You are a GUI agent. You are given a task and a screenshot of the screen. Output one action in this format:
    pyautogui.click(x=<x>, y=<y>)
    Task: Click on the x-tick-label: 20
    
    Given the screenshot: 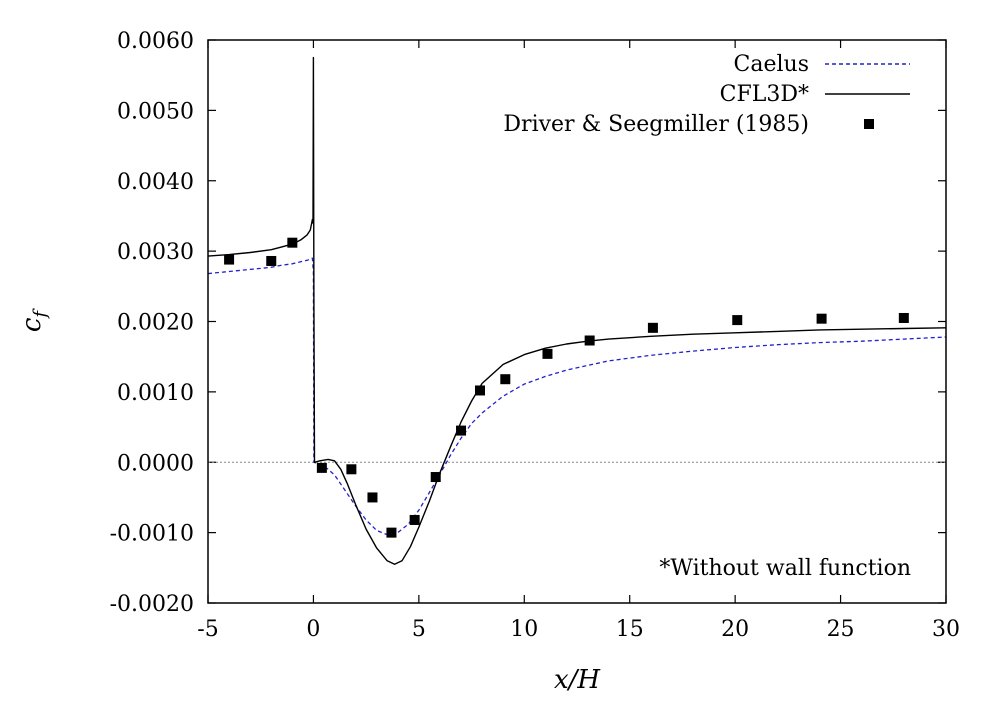 What is the action you would take?
    pyautogui.click(x=735, y=629)
    